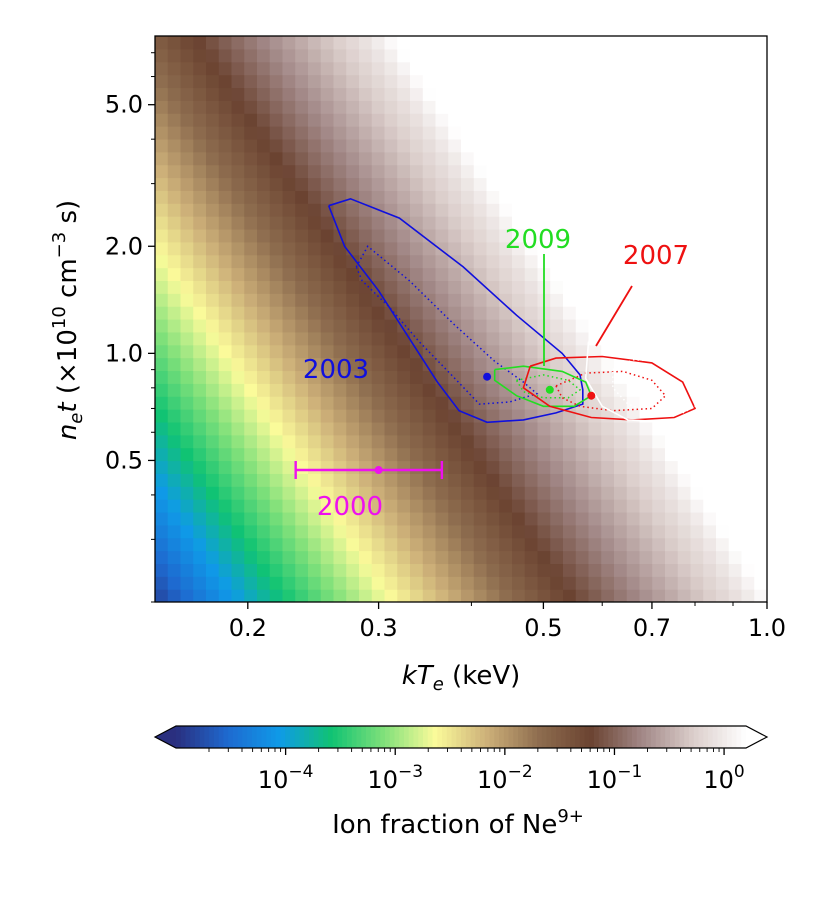  I want to click on colorbar-frame, so click(461, 737).